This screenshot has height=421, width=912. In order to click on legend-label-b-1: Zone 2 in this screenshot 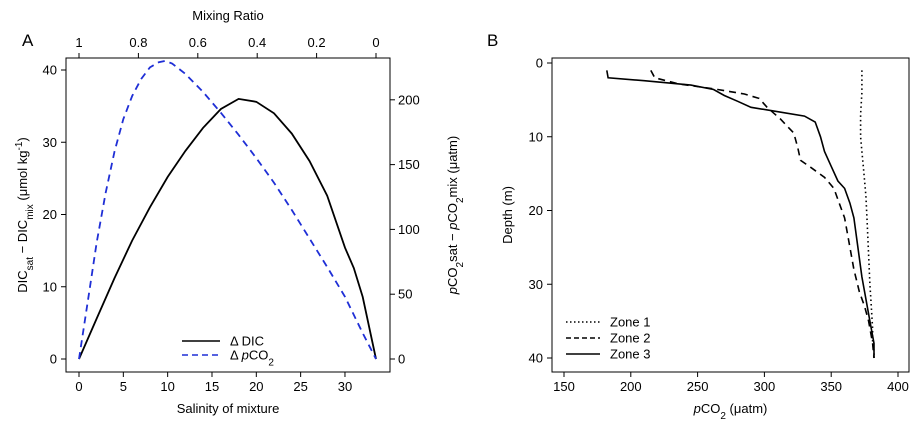, I will do `click(630, 338)`.